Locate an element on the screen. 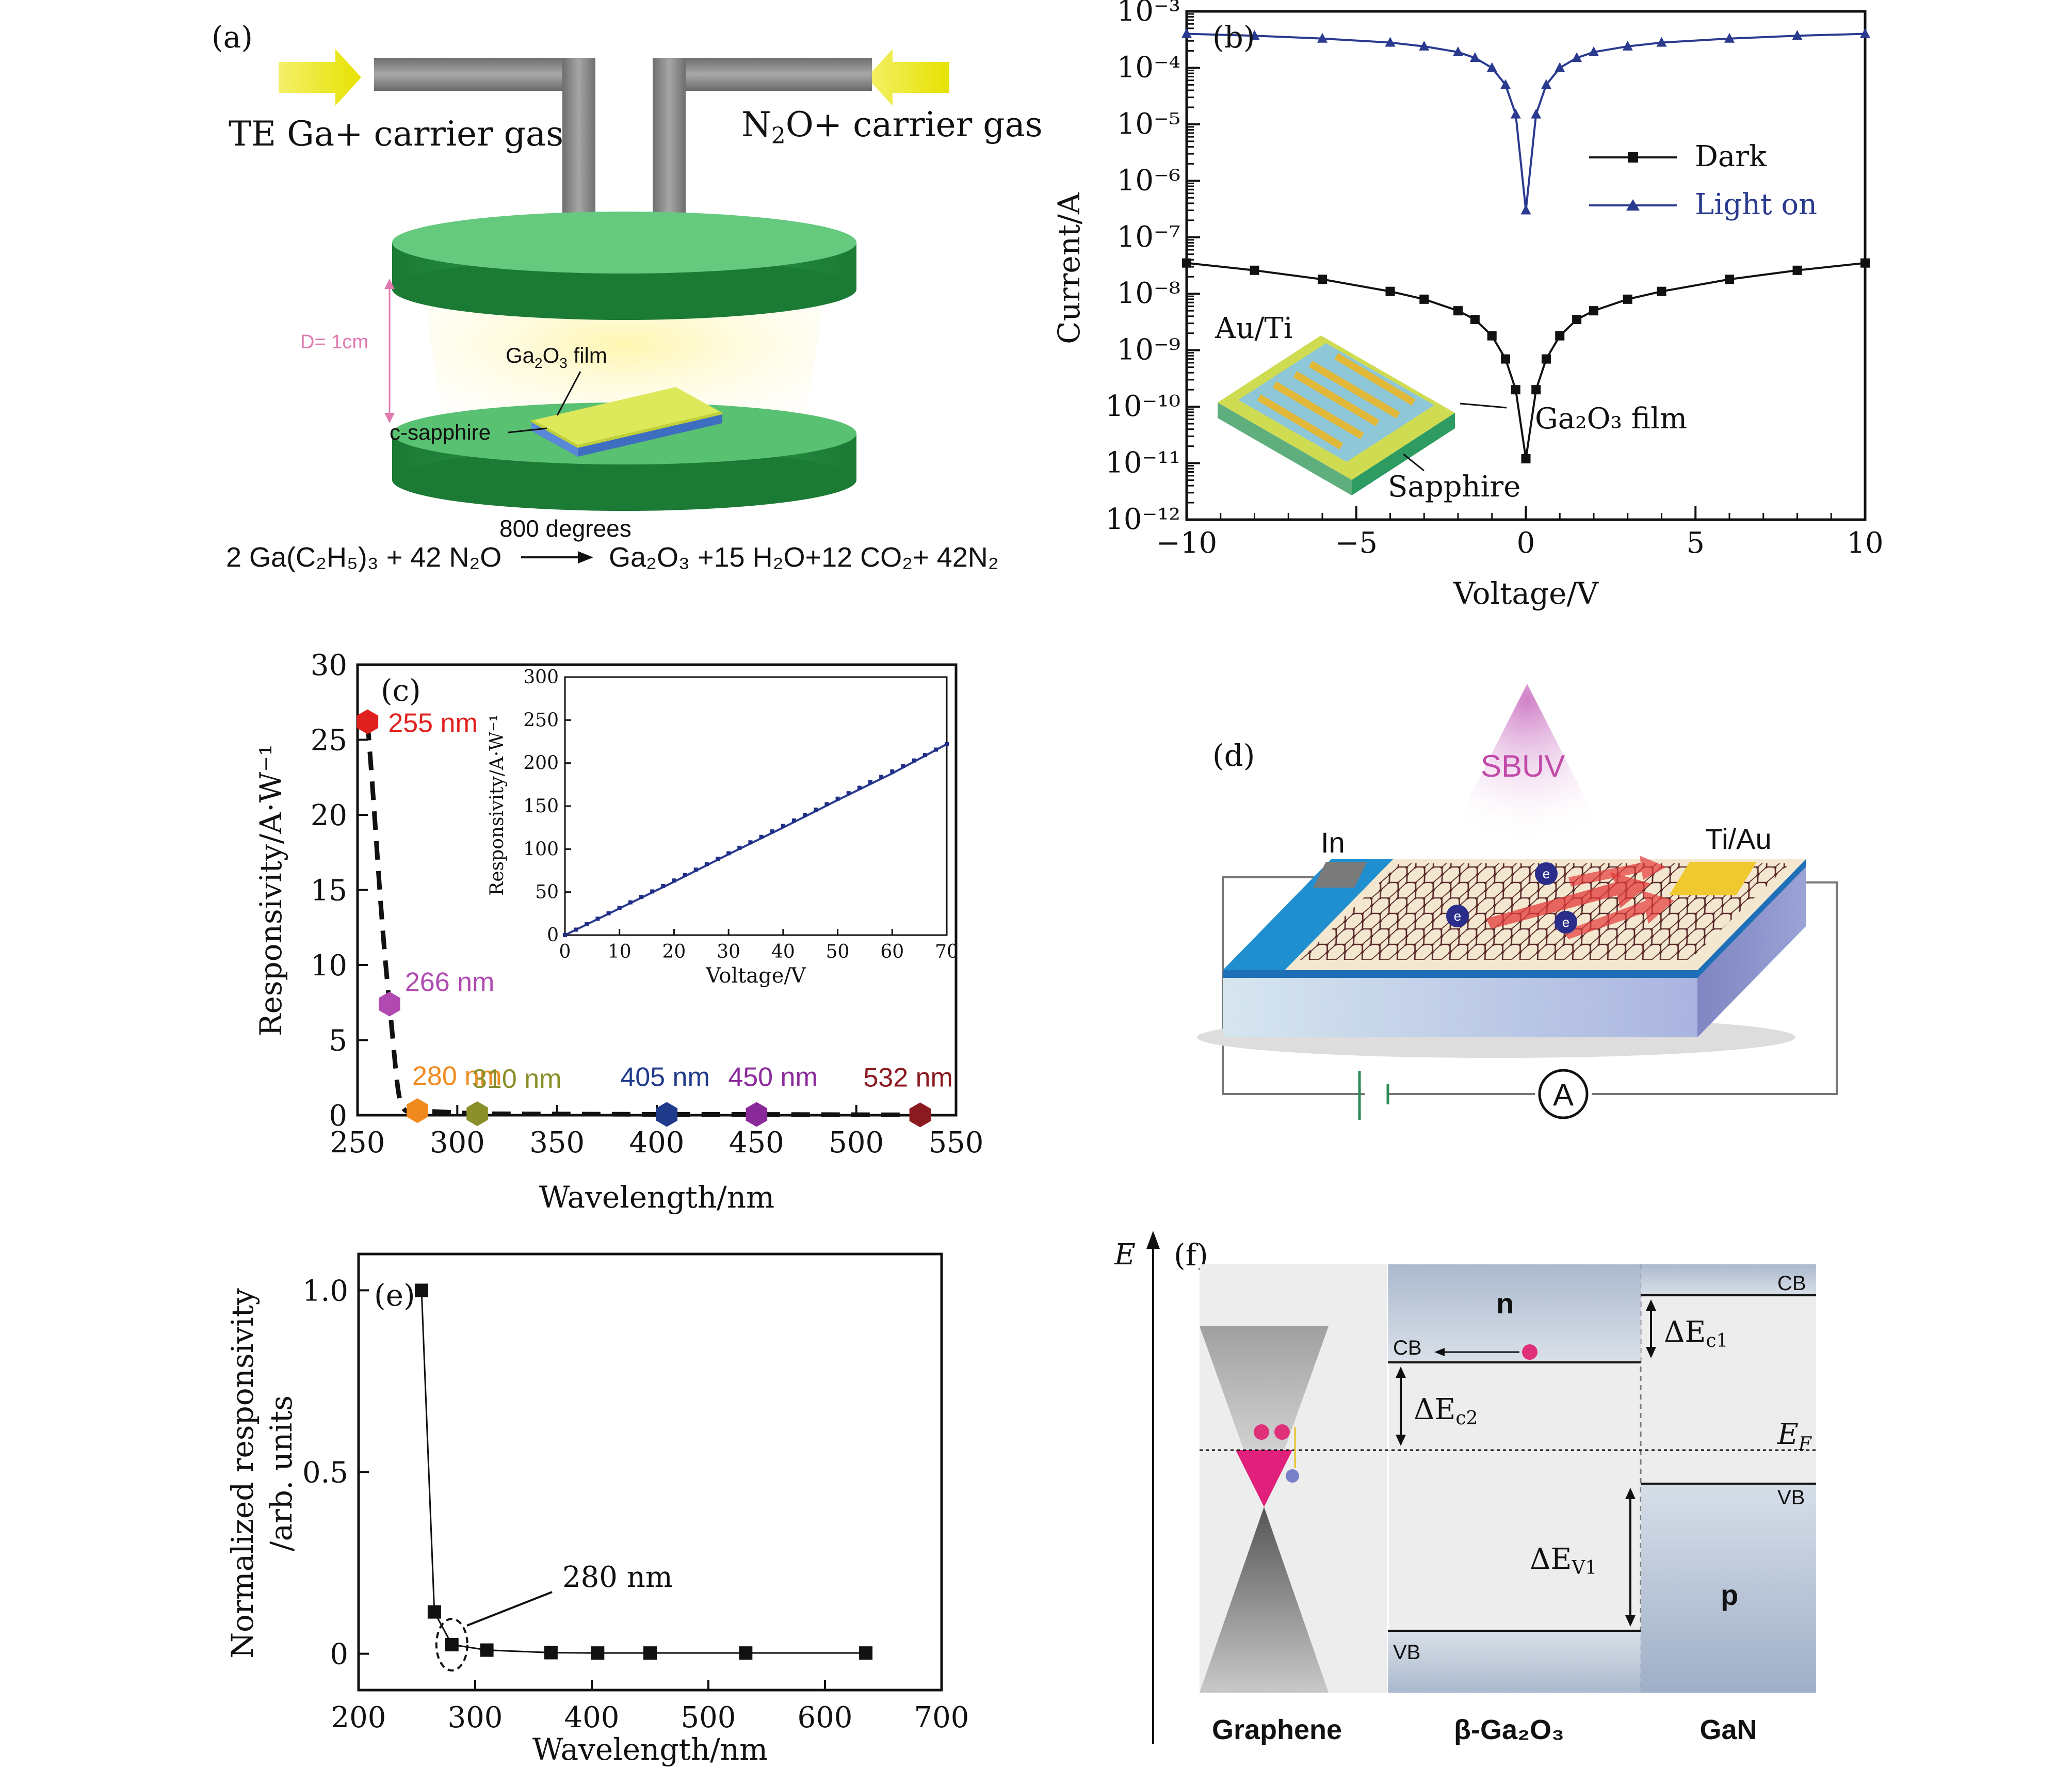  chart-c-point-label: 280 nm is located at coordinates (456, 1076).